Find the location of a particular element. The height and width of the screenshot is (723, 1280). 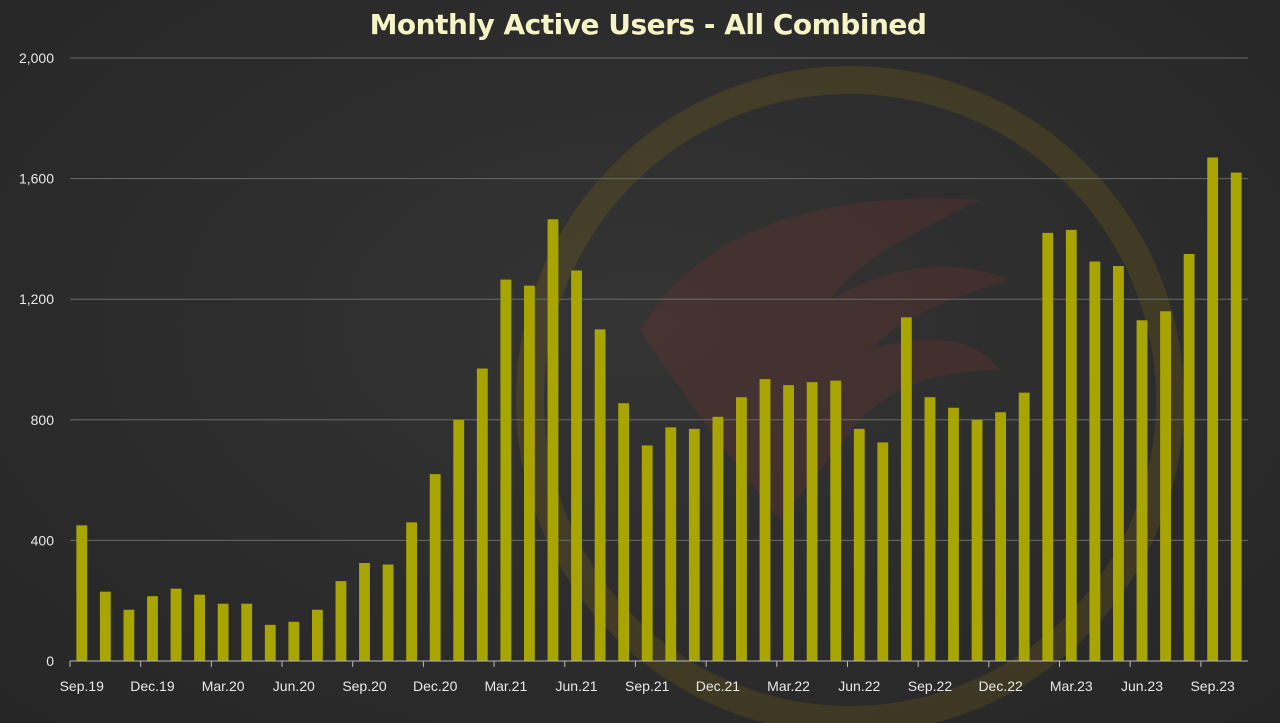

x-tick-label: Mar.21 is located at coordinates (505, 686).